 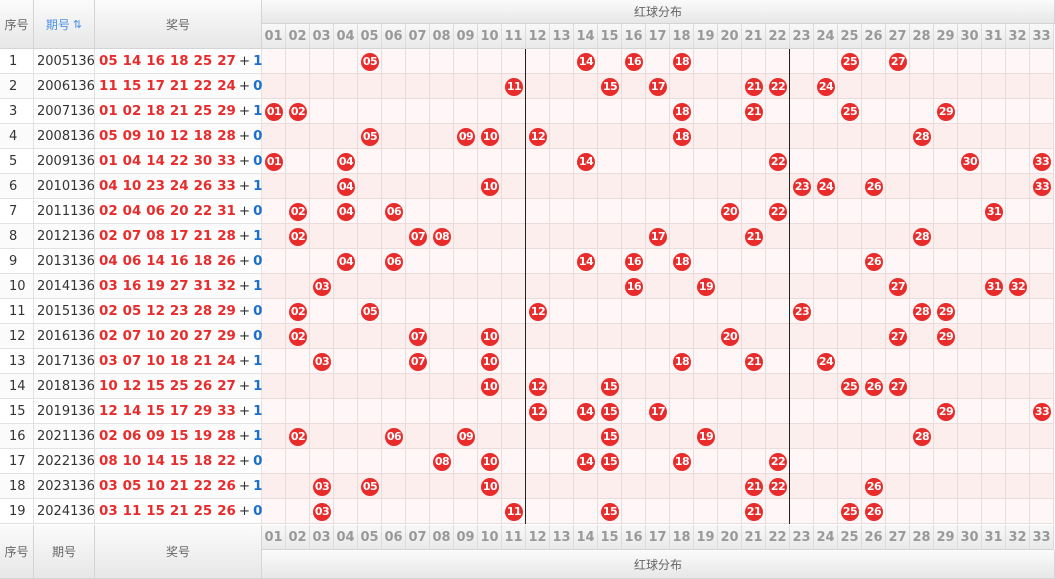 I want to click on footer-number: 21, so click(x=754, y=537).